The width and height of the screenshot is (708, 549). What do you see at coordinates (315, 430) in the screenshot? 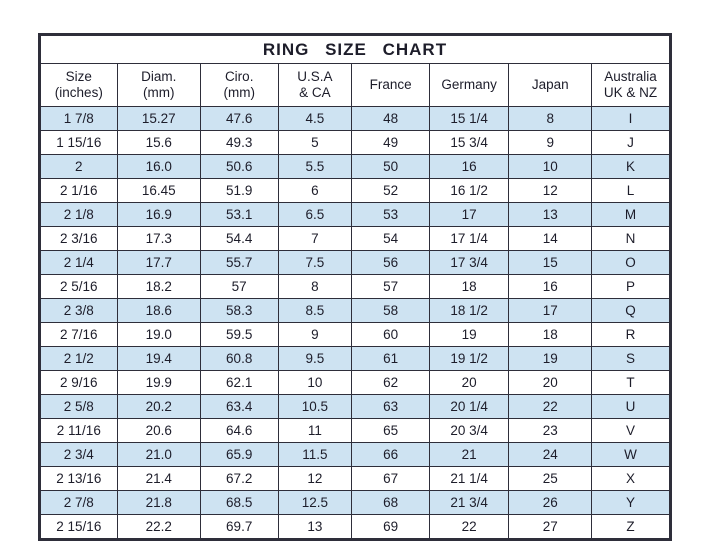
I see `table-cell: 11` at bounding box center [315, 430].